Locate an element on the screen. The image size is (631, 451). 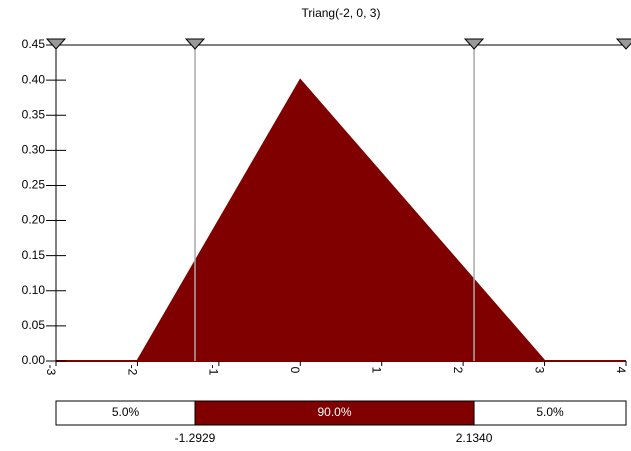
delimiter-label: -1.2929 is located at coordinates (195, 438).